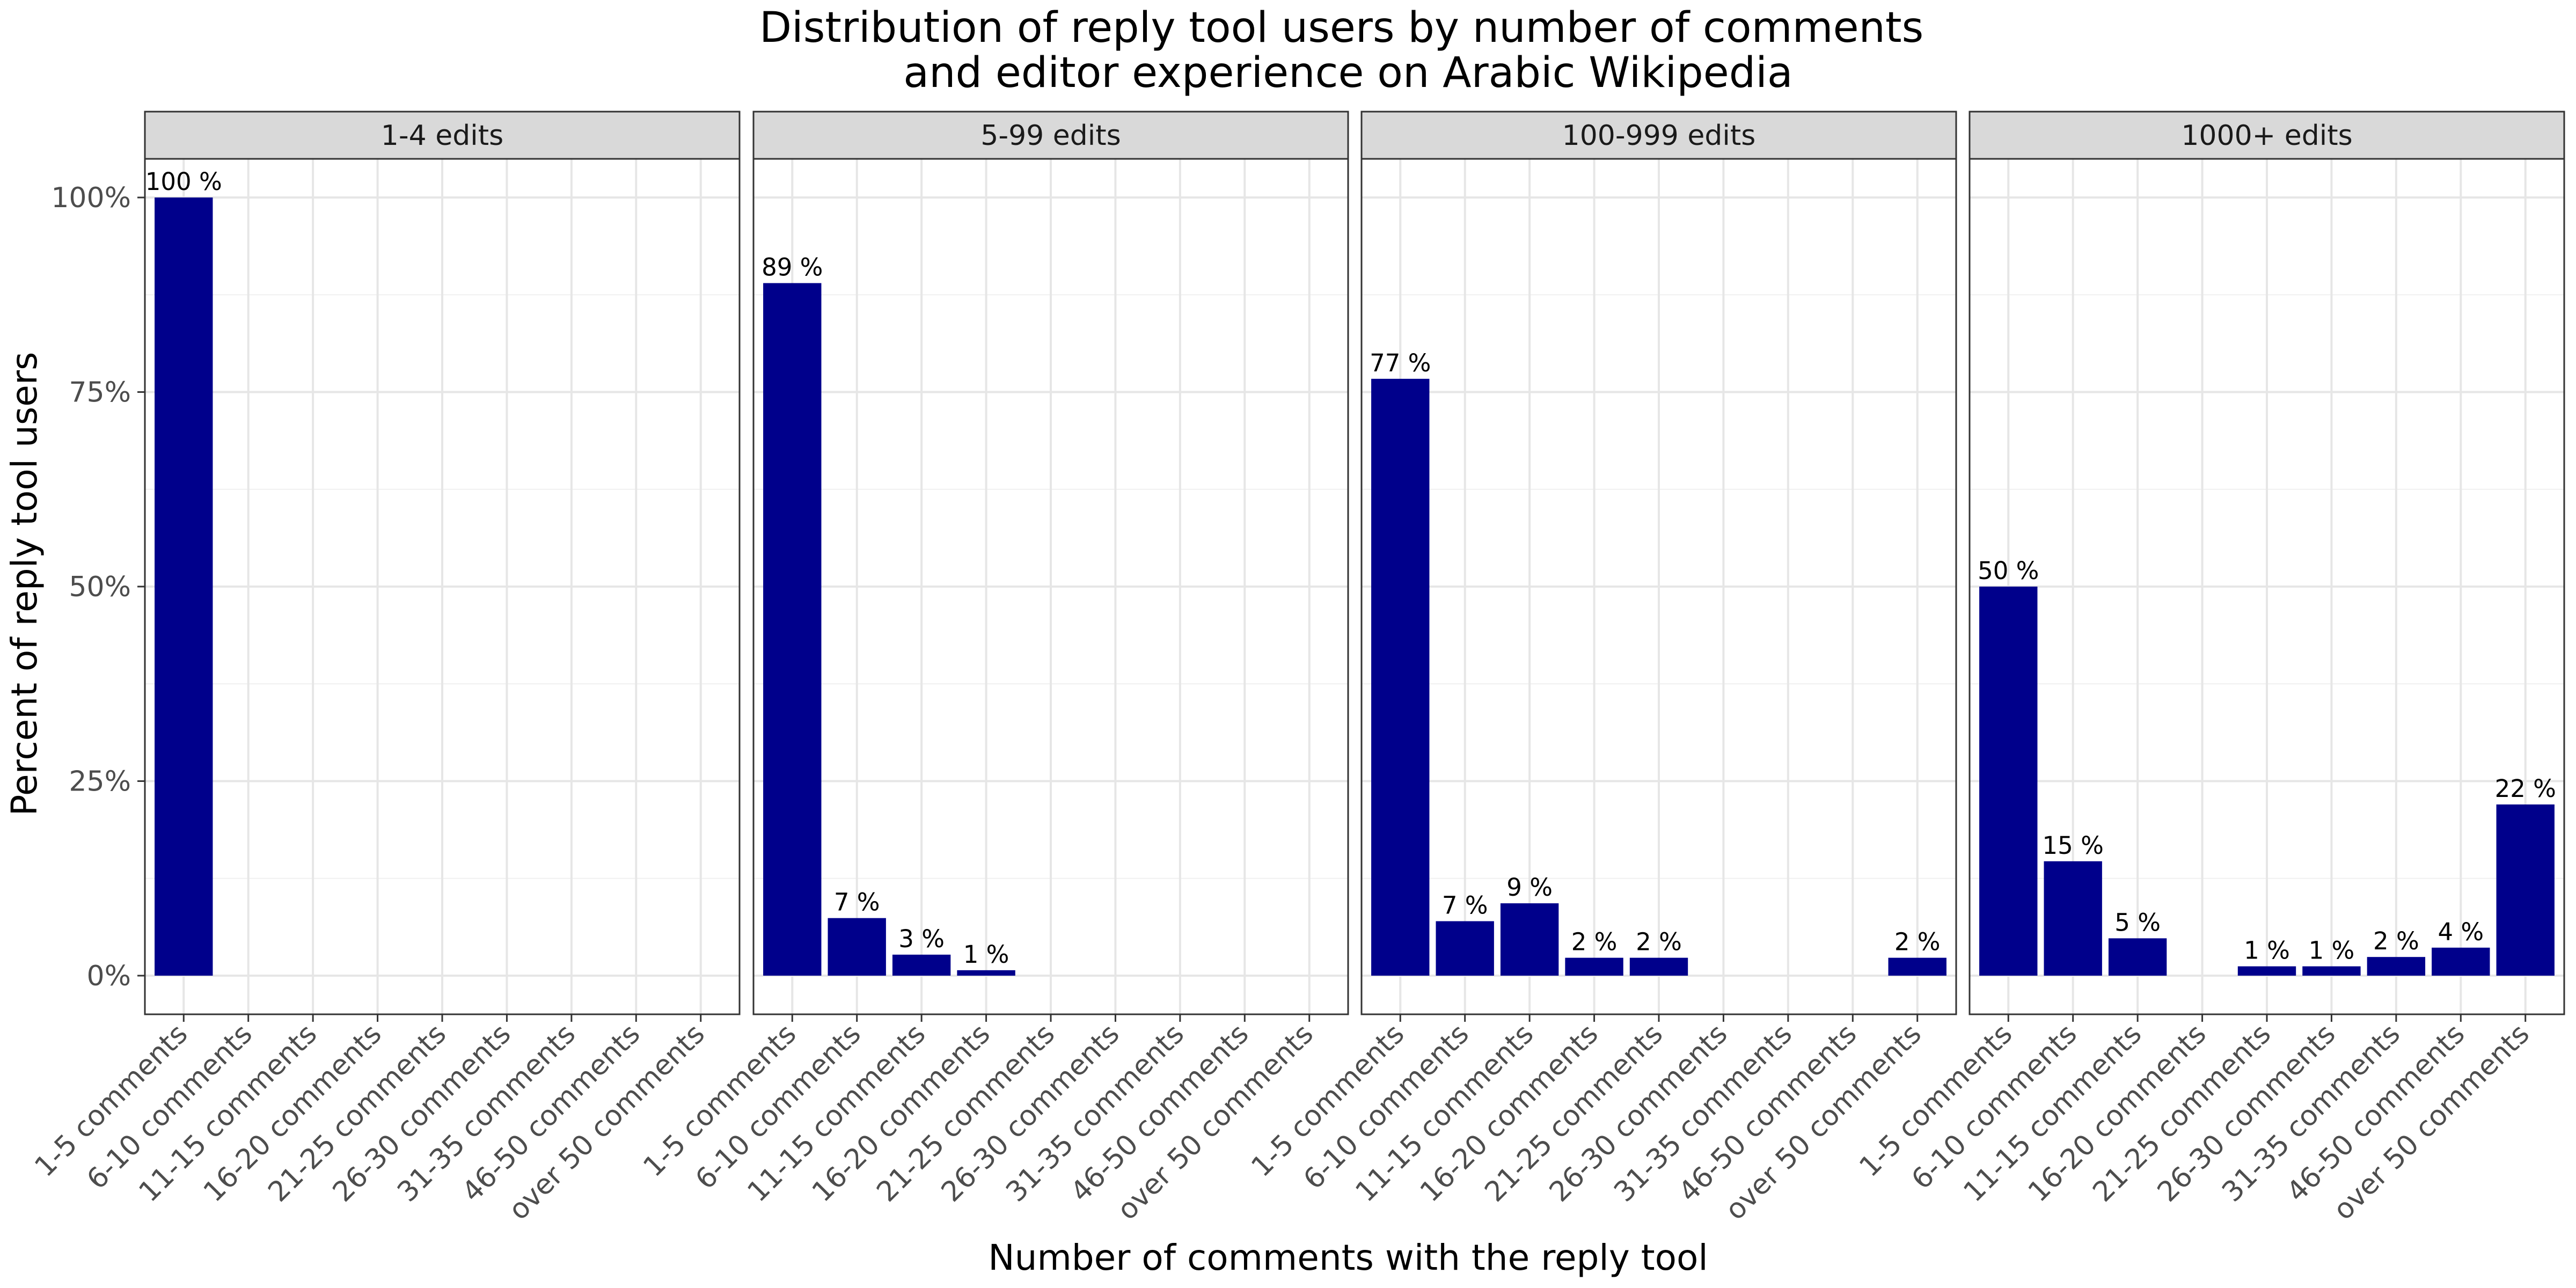  What do you see at coordinates (2073, 845) in the screenshot?
I see `bar-value-label: 15 %` at bounding box center [2073, 845].